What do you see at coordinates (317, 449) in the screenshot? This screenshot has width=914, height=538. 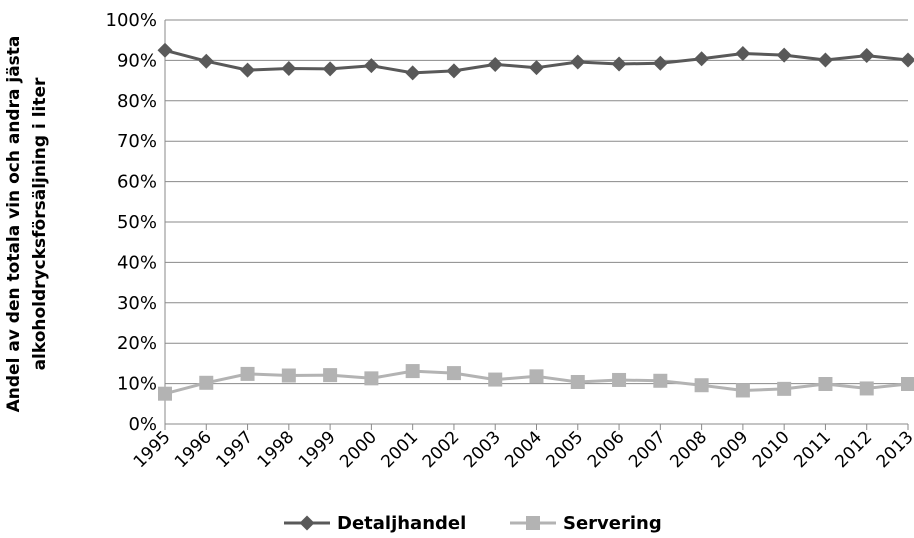 I see `x-tick-label-1999: 1999` at bounding box center [317, 449].